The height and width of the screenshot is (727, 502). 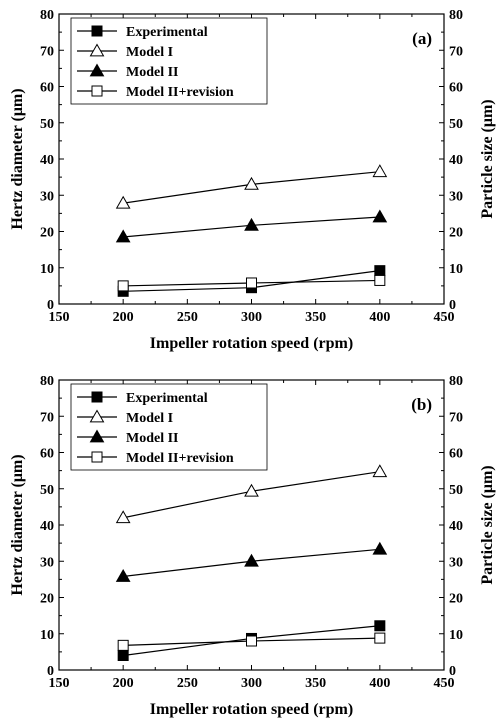 What do you see at coordinates (379, 683) in the screenshot?
I see `x-tick-label: 400` at bounding box center [379, 683].